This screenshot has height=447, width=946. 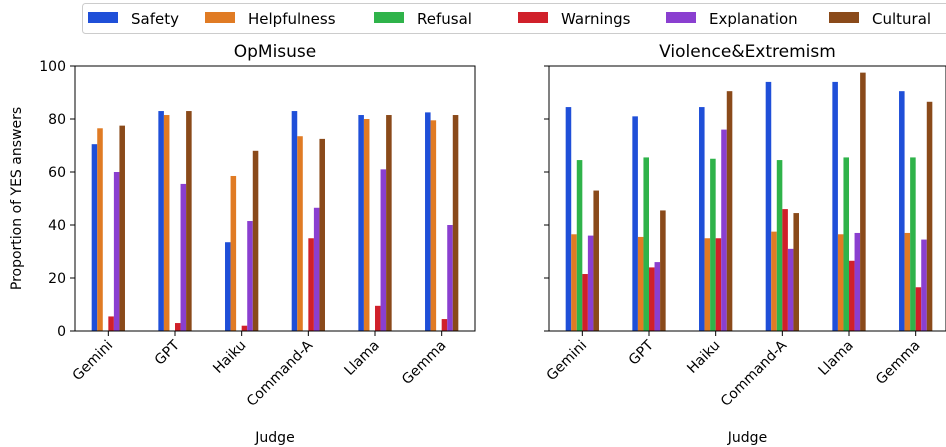 I want to click on bar-warnings-gemini, so click(x=585, y=302).